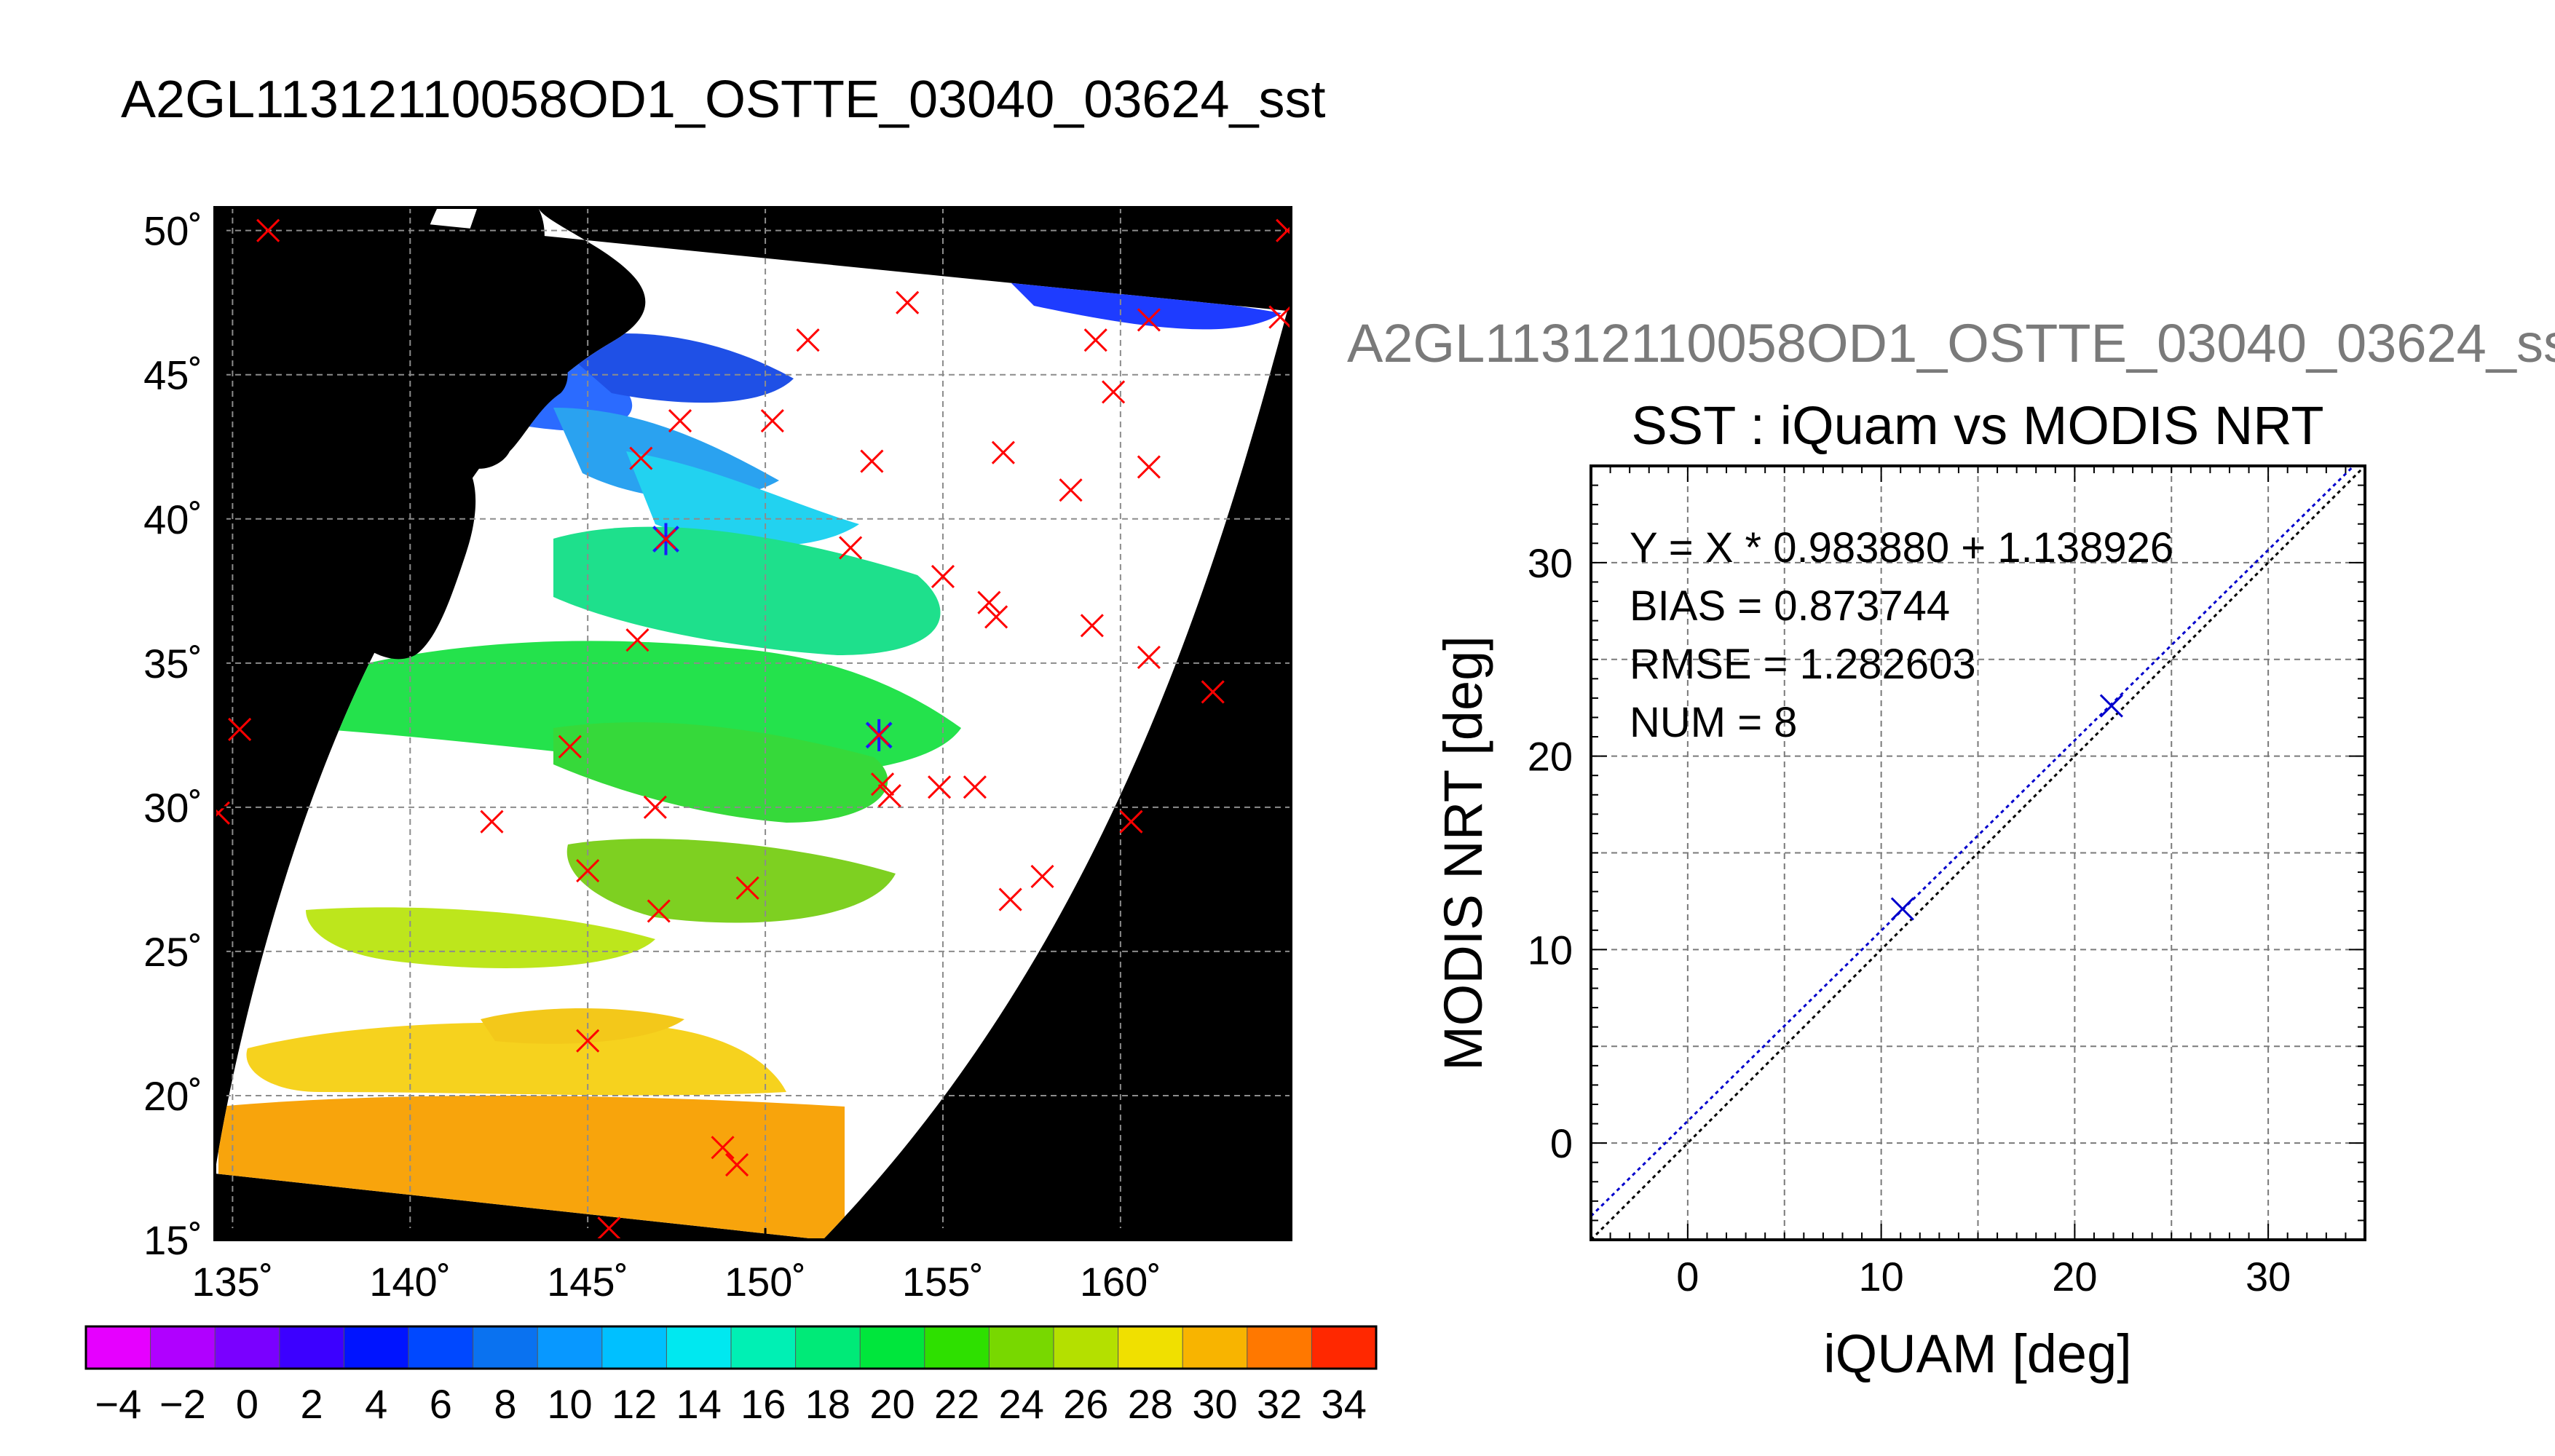 The image size is (2555, 1456). Describe the element at coordinates (892, 1404) in the screenshot. I see `colorbar-tick-label: 20` at that location.